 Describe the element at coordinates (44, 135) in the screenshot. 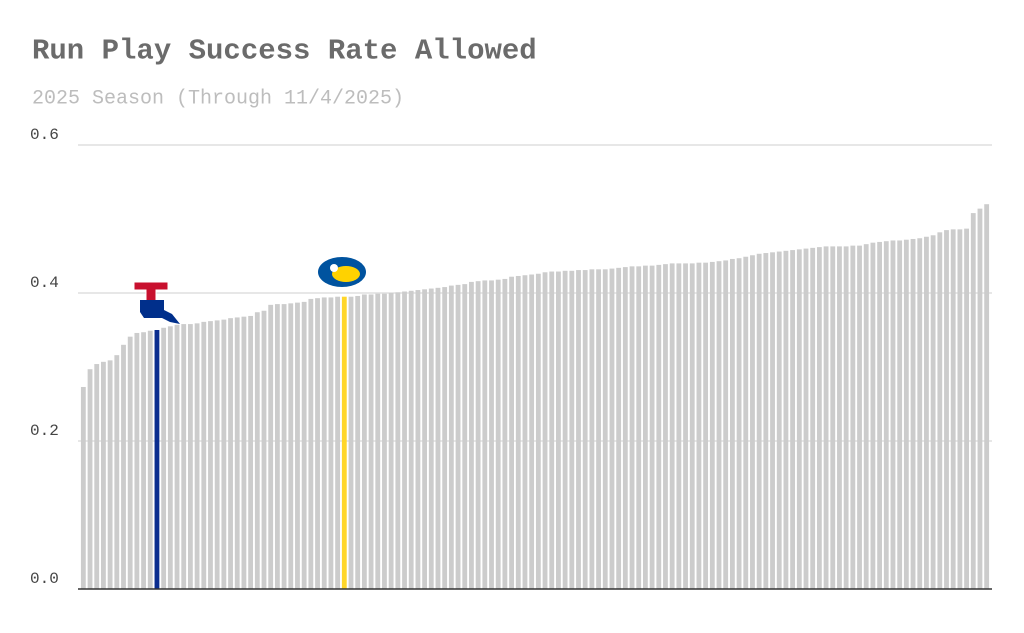

I see `y-tick-label: 0.6` at that location.